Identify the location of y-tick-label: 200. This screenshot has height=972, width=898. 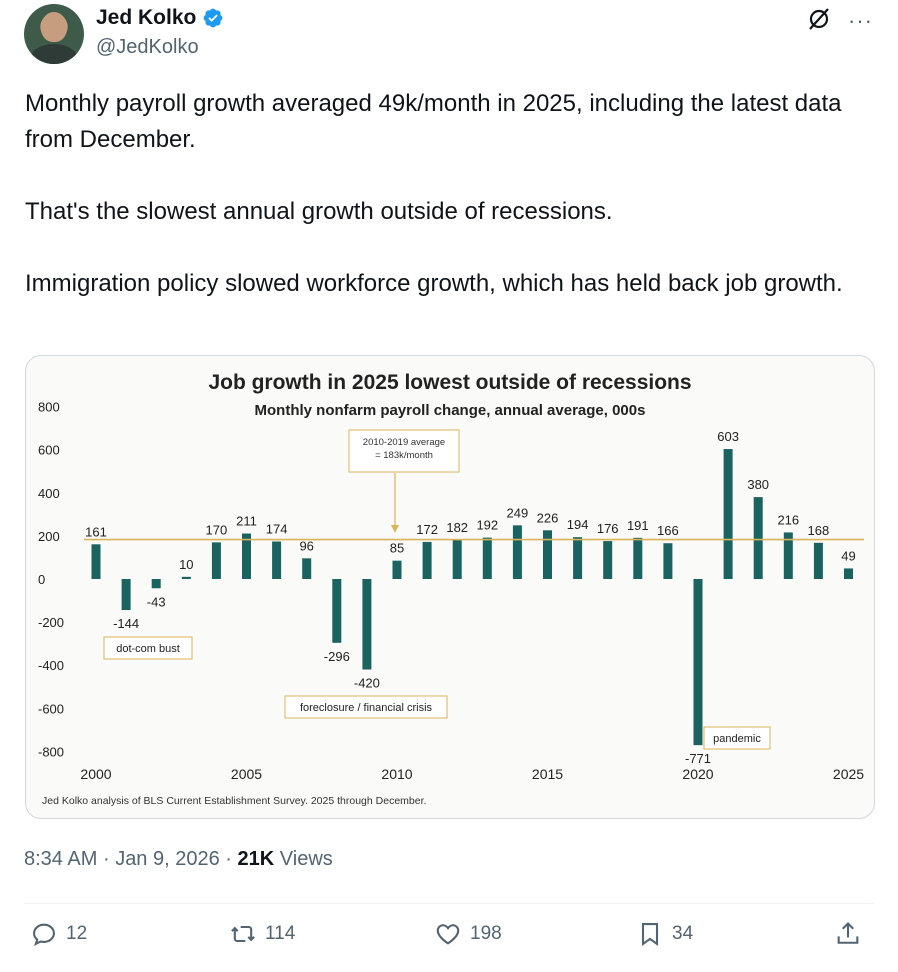
(49, 536).